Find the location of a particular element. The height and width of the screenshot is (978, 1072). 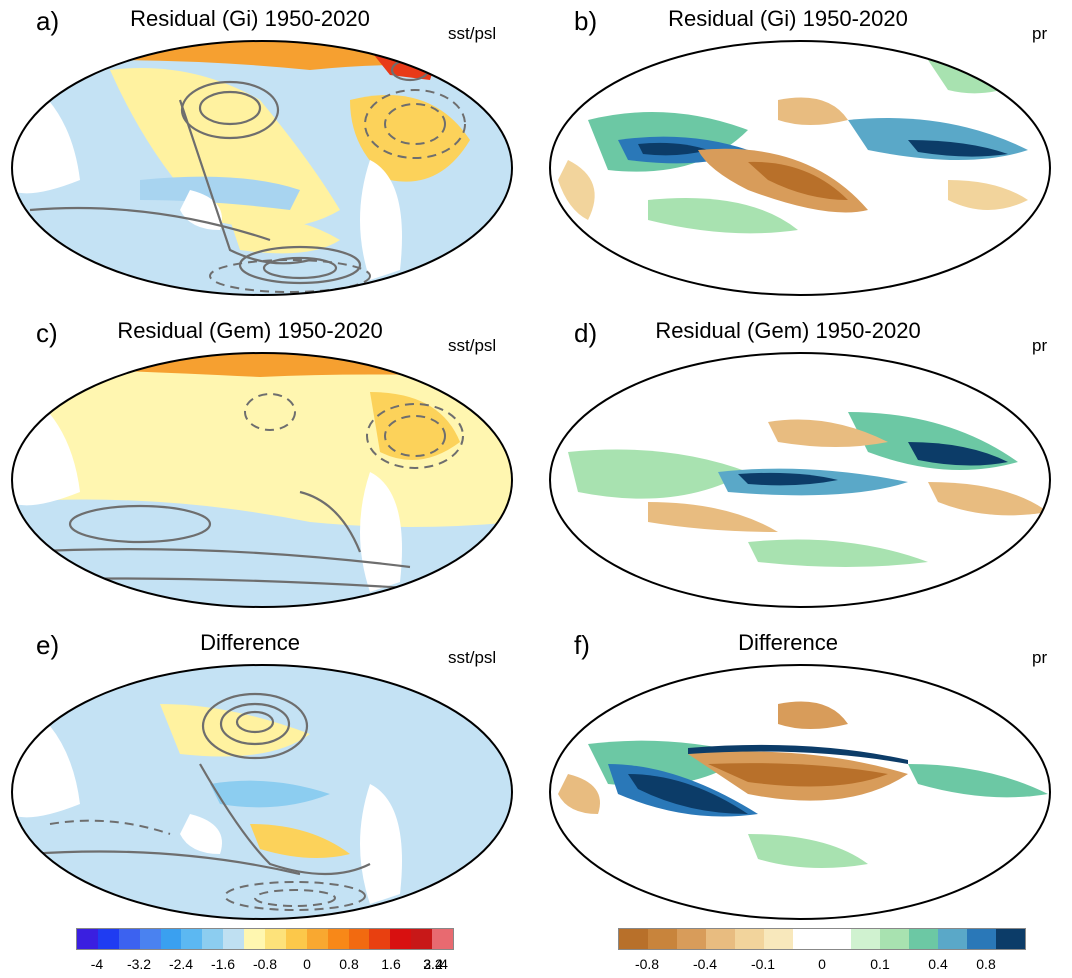

panel-label: e) is located at coordinates (48, 645).